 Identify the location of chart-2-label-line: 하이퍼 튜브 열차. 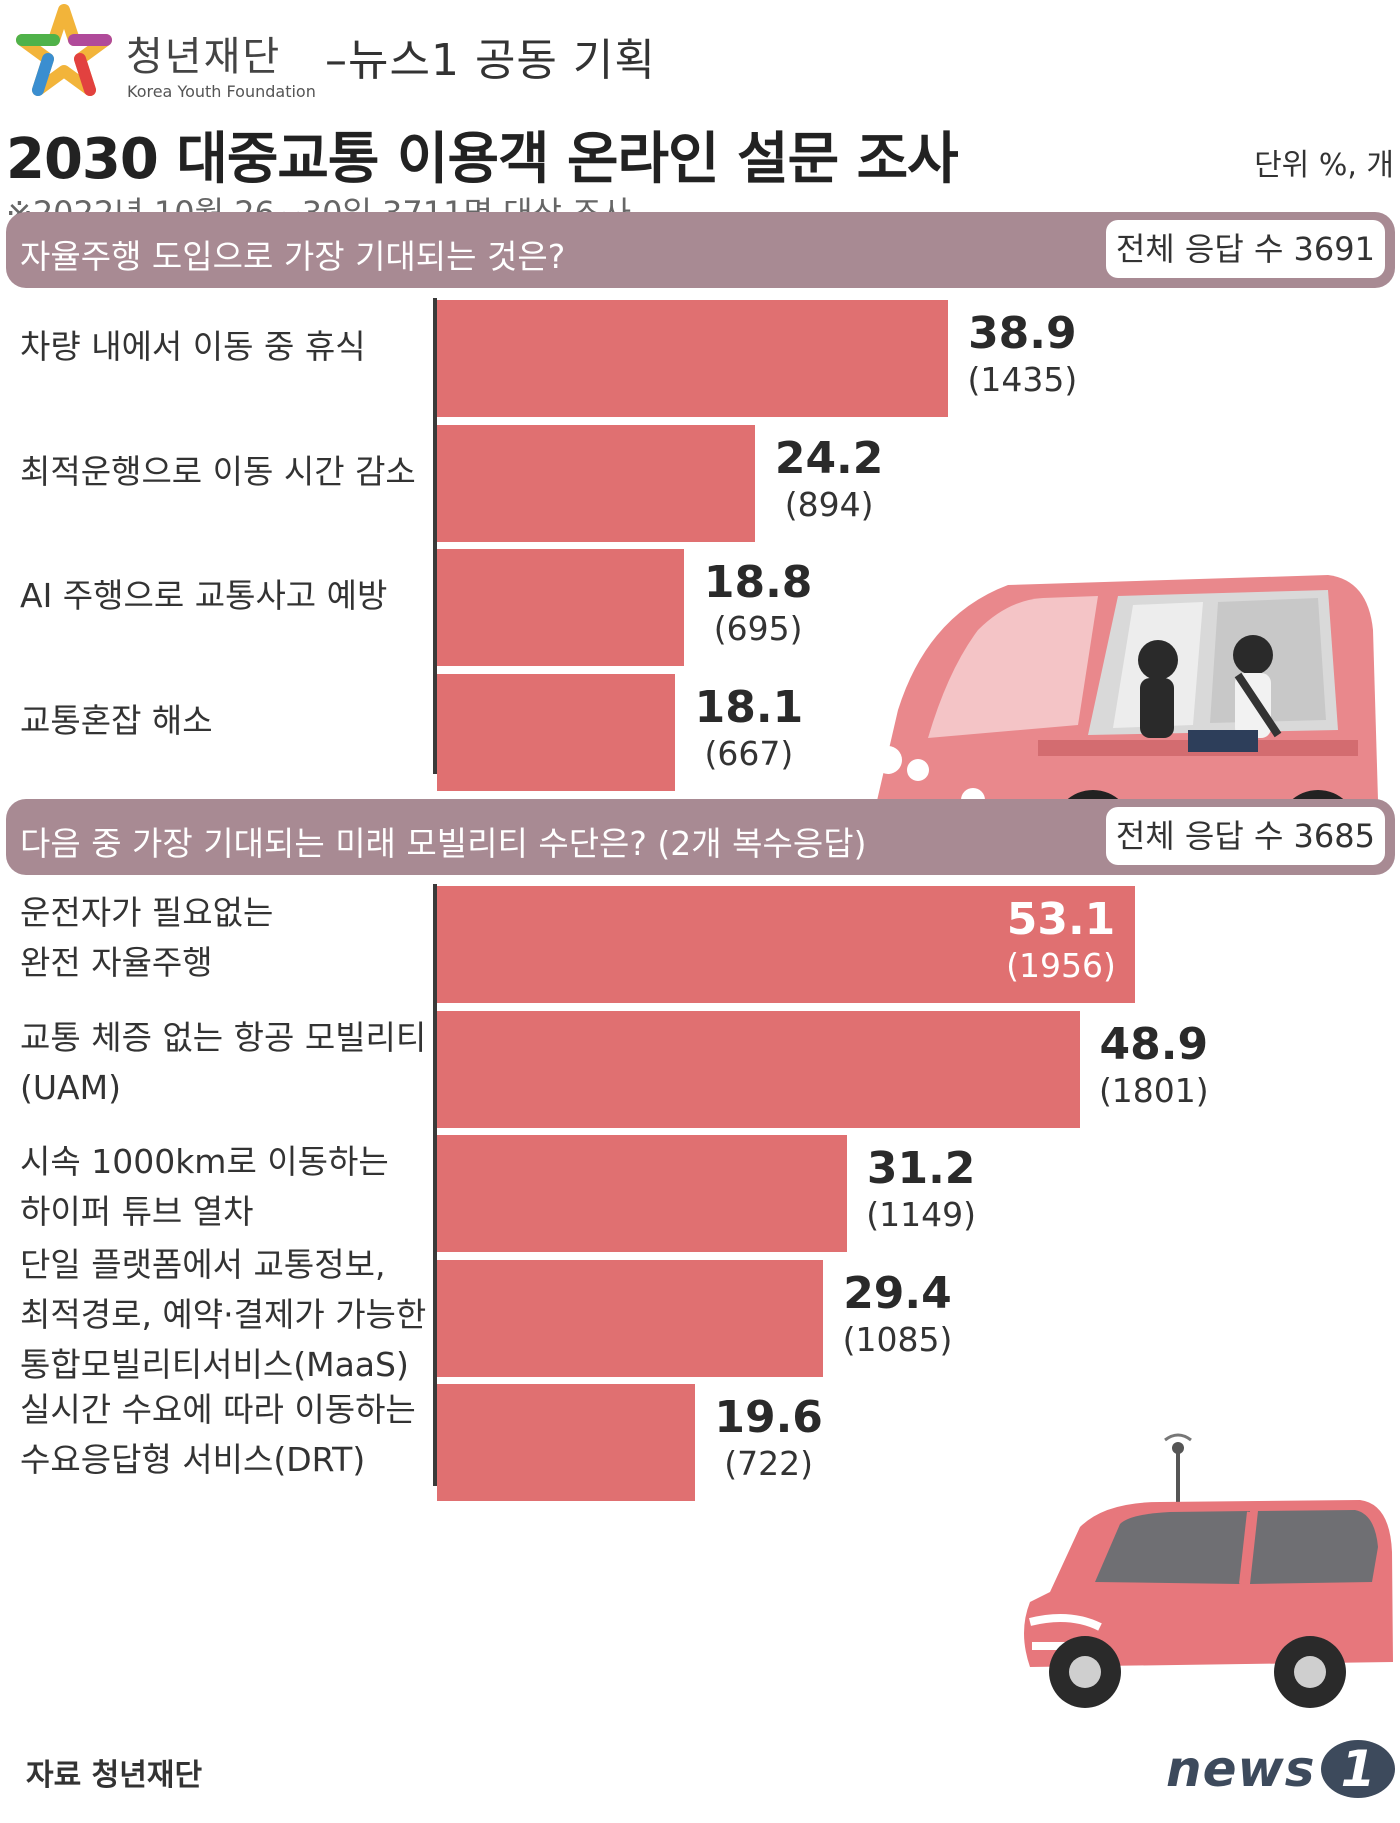
(137, 1211).